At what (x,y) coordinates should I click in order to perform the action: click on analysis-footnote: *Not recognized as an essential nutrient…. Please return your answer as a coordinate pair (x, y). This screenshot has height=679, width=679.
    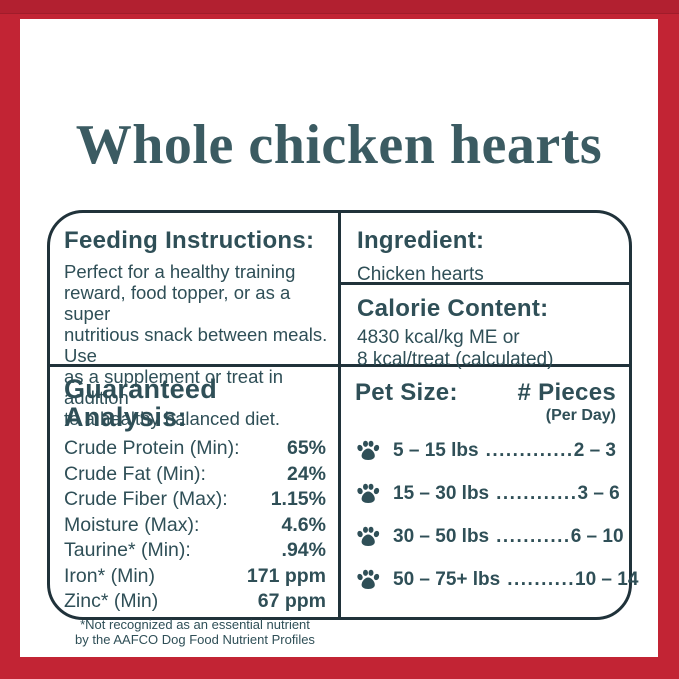
    Looking at the image, I should click on (195, 632).